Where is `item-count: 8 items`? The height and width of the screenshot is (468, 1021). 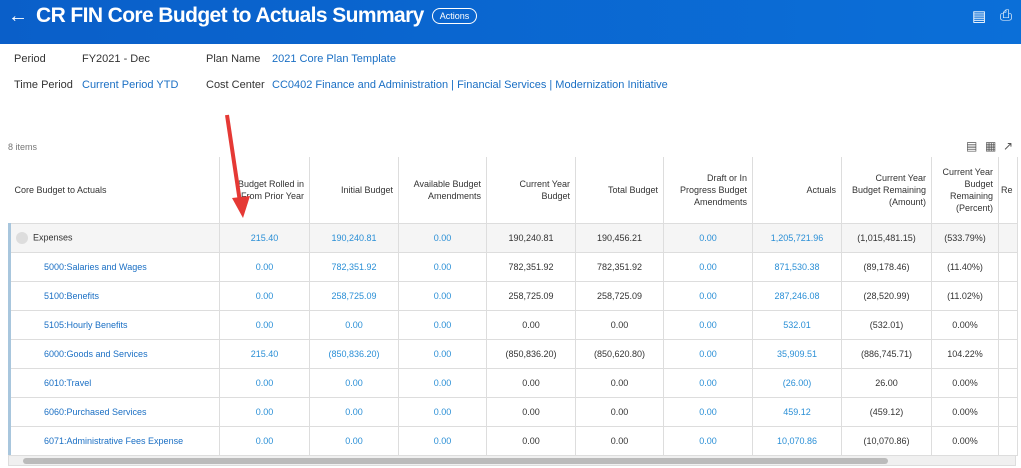 item-count: 8 items is located at coordinates (23, 147).